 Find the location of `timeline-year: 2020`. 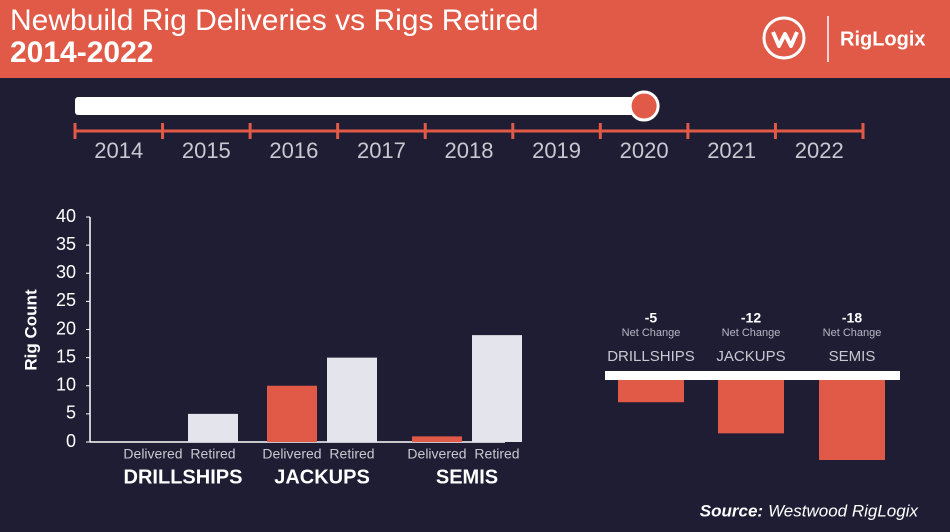

timeline-year: 2020 is located at coordinates (644, 150).